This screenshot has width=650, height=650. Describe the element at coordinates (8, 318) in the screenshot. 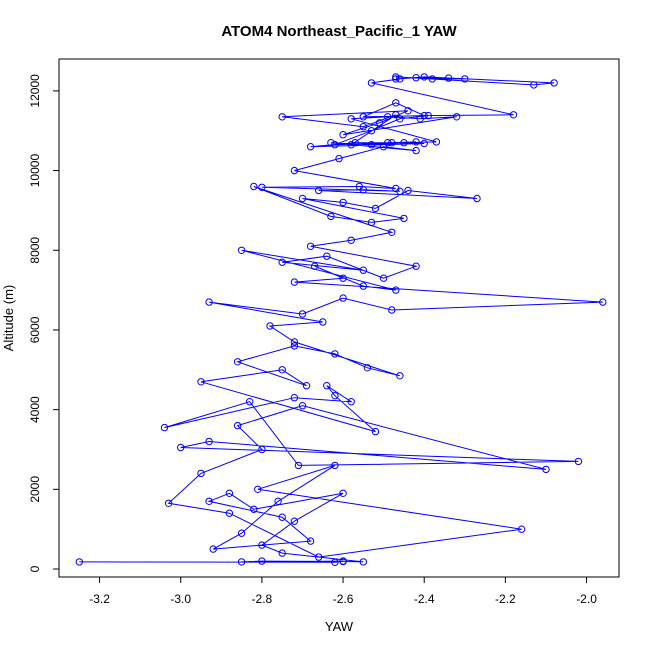

I see `y-axis-label: Altitude (m)` at that location.